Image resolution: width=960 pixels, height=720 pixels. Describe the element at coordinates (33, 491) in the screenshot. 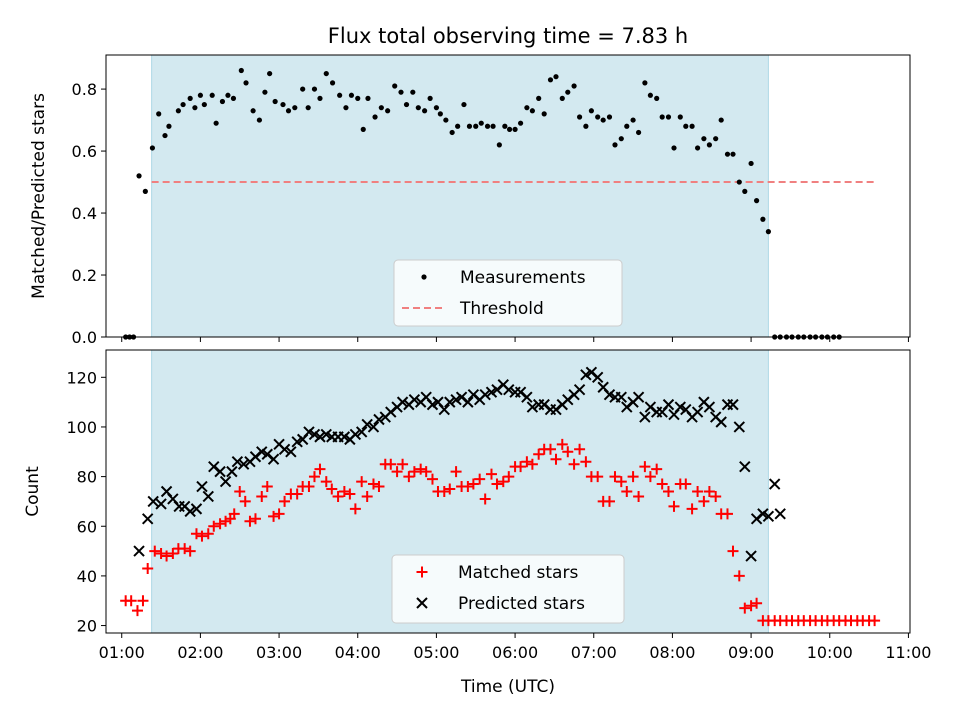

I see `y-axis-label: Count` at that location.